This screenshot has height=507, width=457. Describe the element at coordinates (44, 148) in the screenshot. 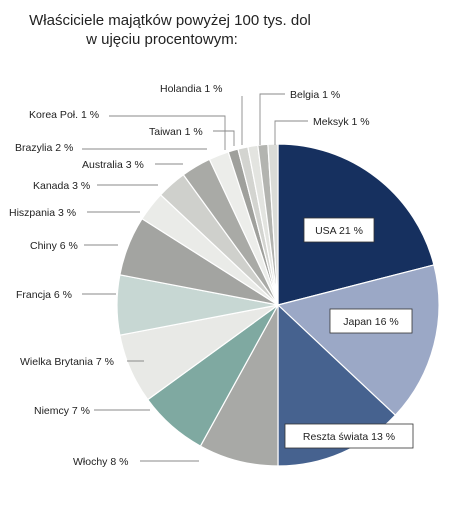

I see `slice-label: Brazylia 2 %` at that location.